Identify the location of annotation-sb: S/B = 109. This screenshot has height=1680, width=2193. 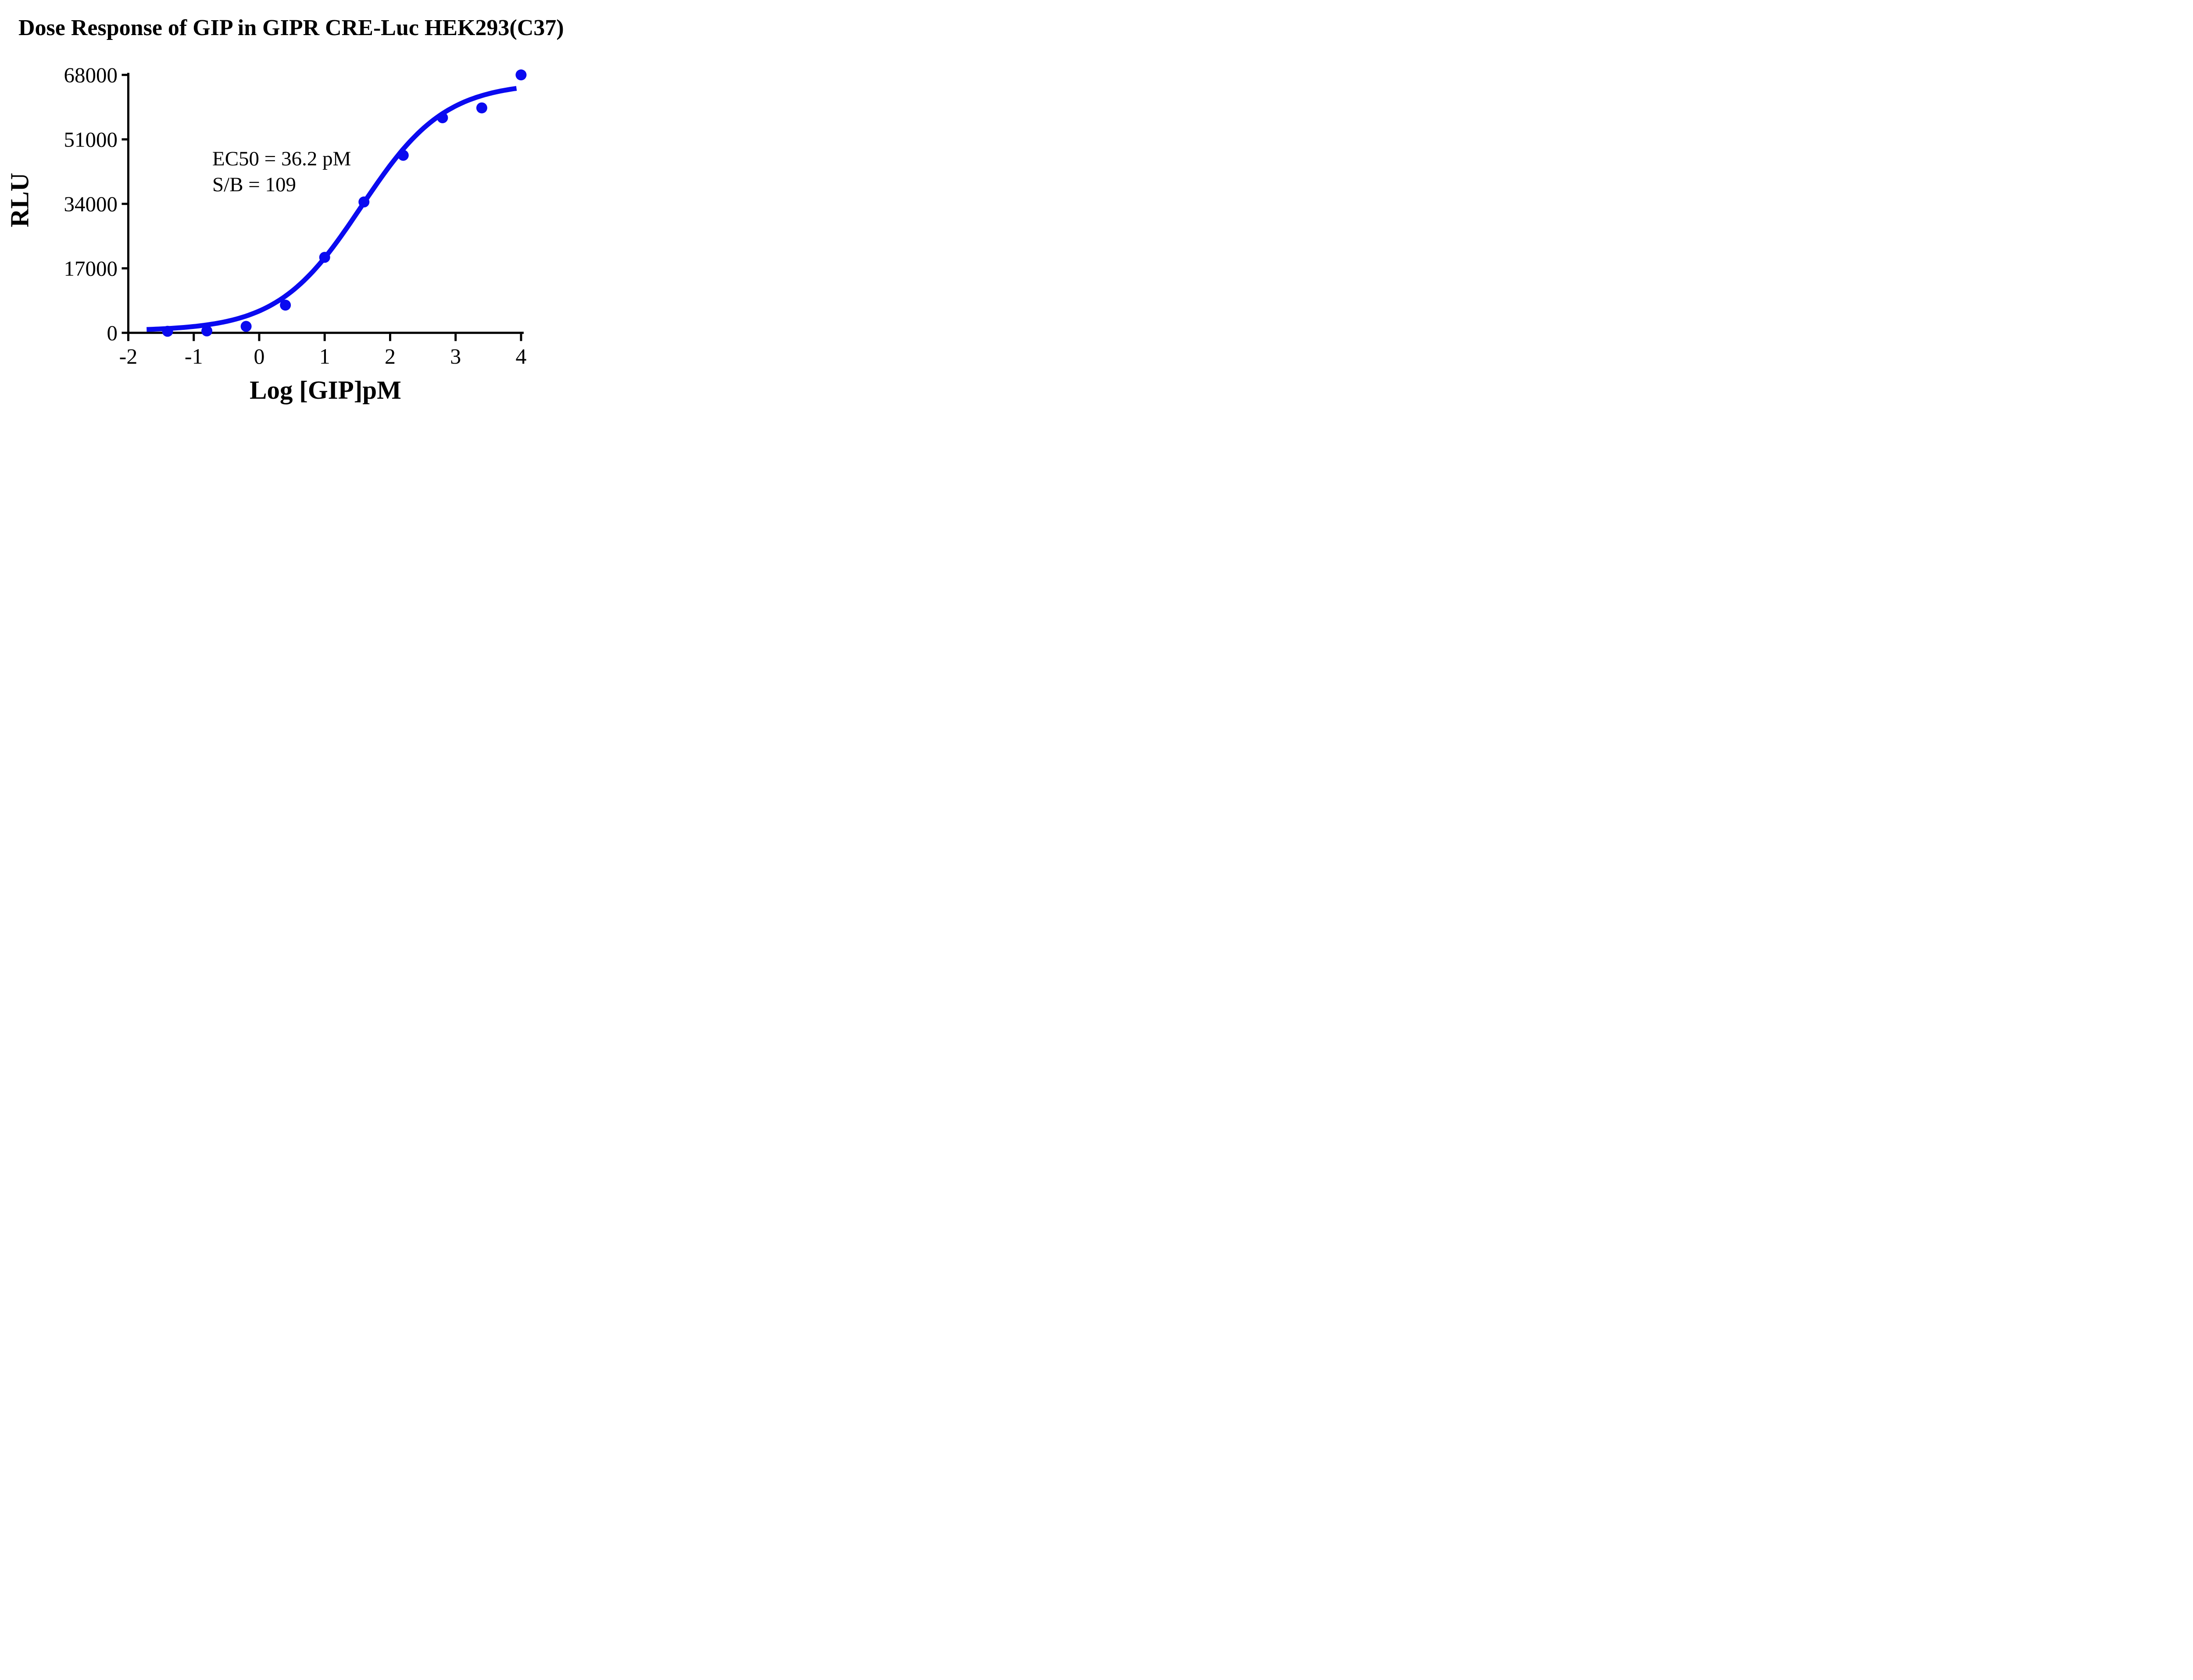
(254, 184).